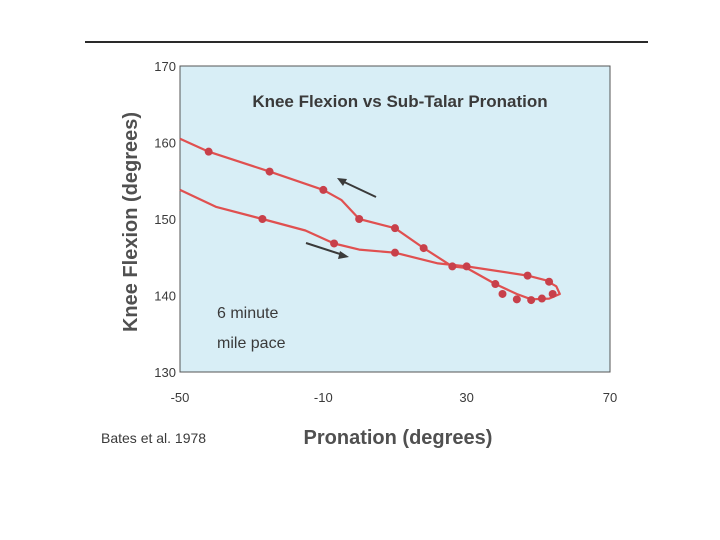 The width and height of the screenshot is (720, 540). I want to click on y-tick-label: 130, so click(165, 372).